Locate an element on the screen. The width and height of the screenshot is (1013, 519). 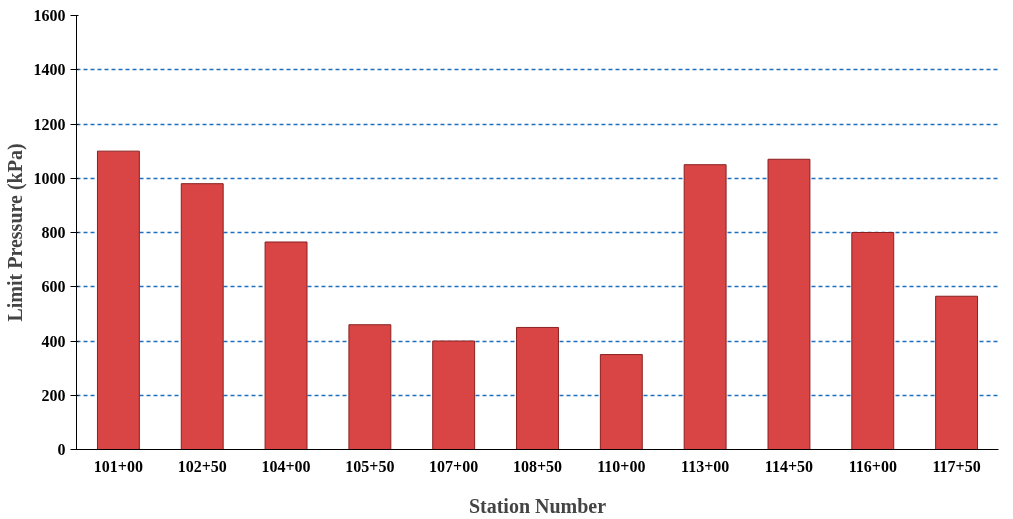
x-tick-label: 110+00 is located at coordinates (621, 466).